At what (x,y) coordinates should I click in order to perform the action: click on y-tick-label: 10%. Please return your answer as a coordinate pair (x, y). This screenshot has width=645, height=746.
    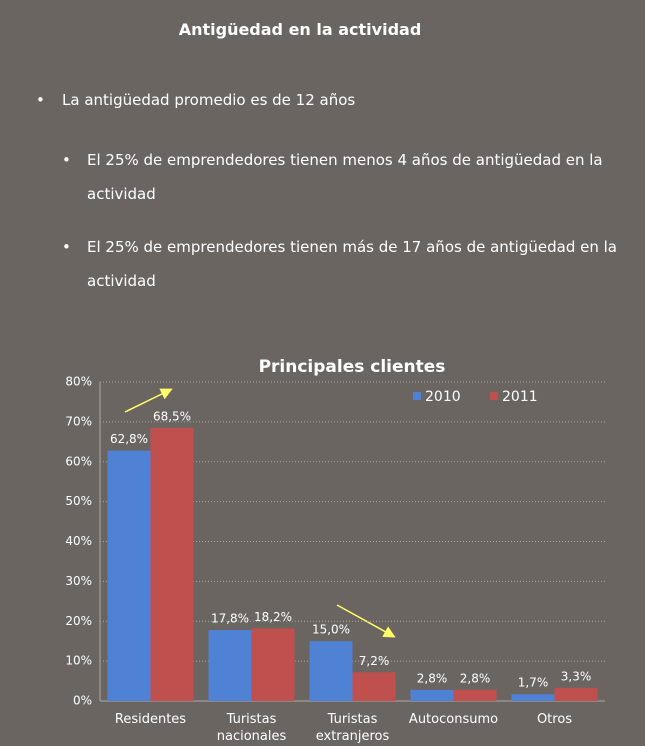
    Looking at the image, I should click on (78, 661).